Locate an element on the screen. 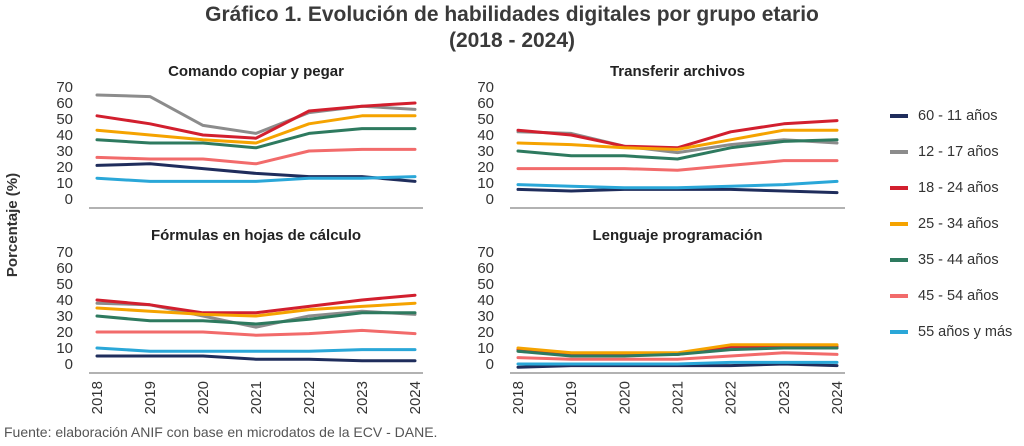  panel-title: Lenguaje programación is located at coordinates (677, 235).